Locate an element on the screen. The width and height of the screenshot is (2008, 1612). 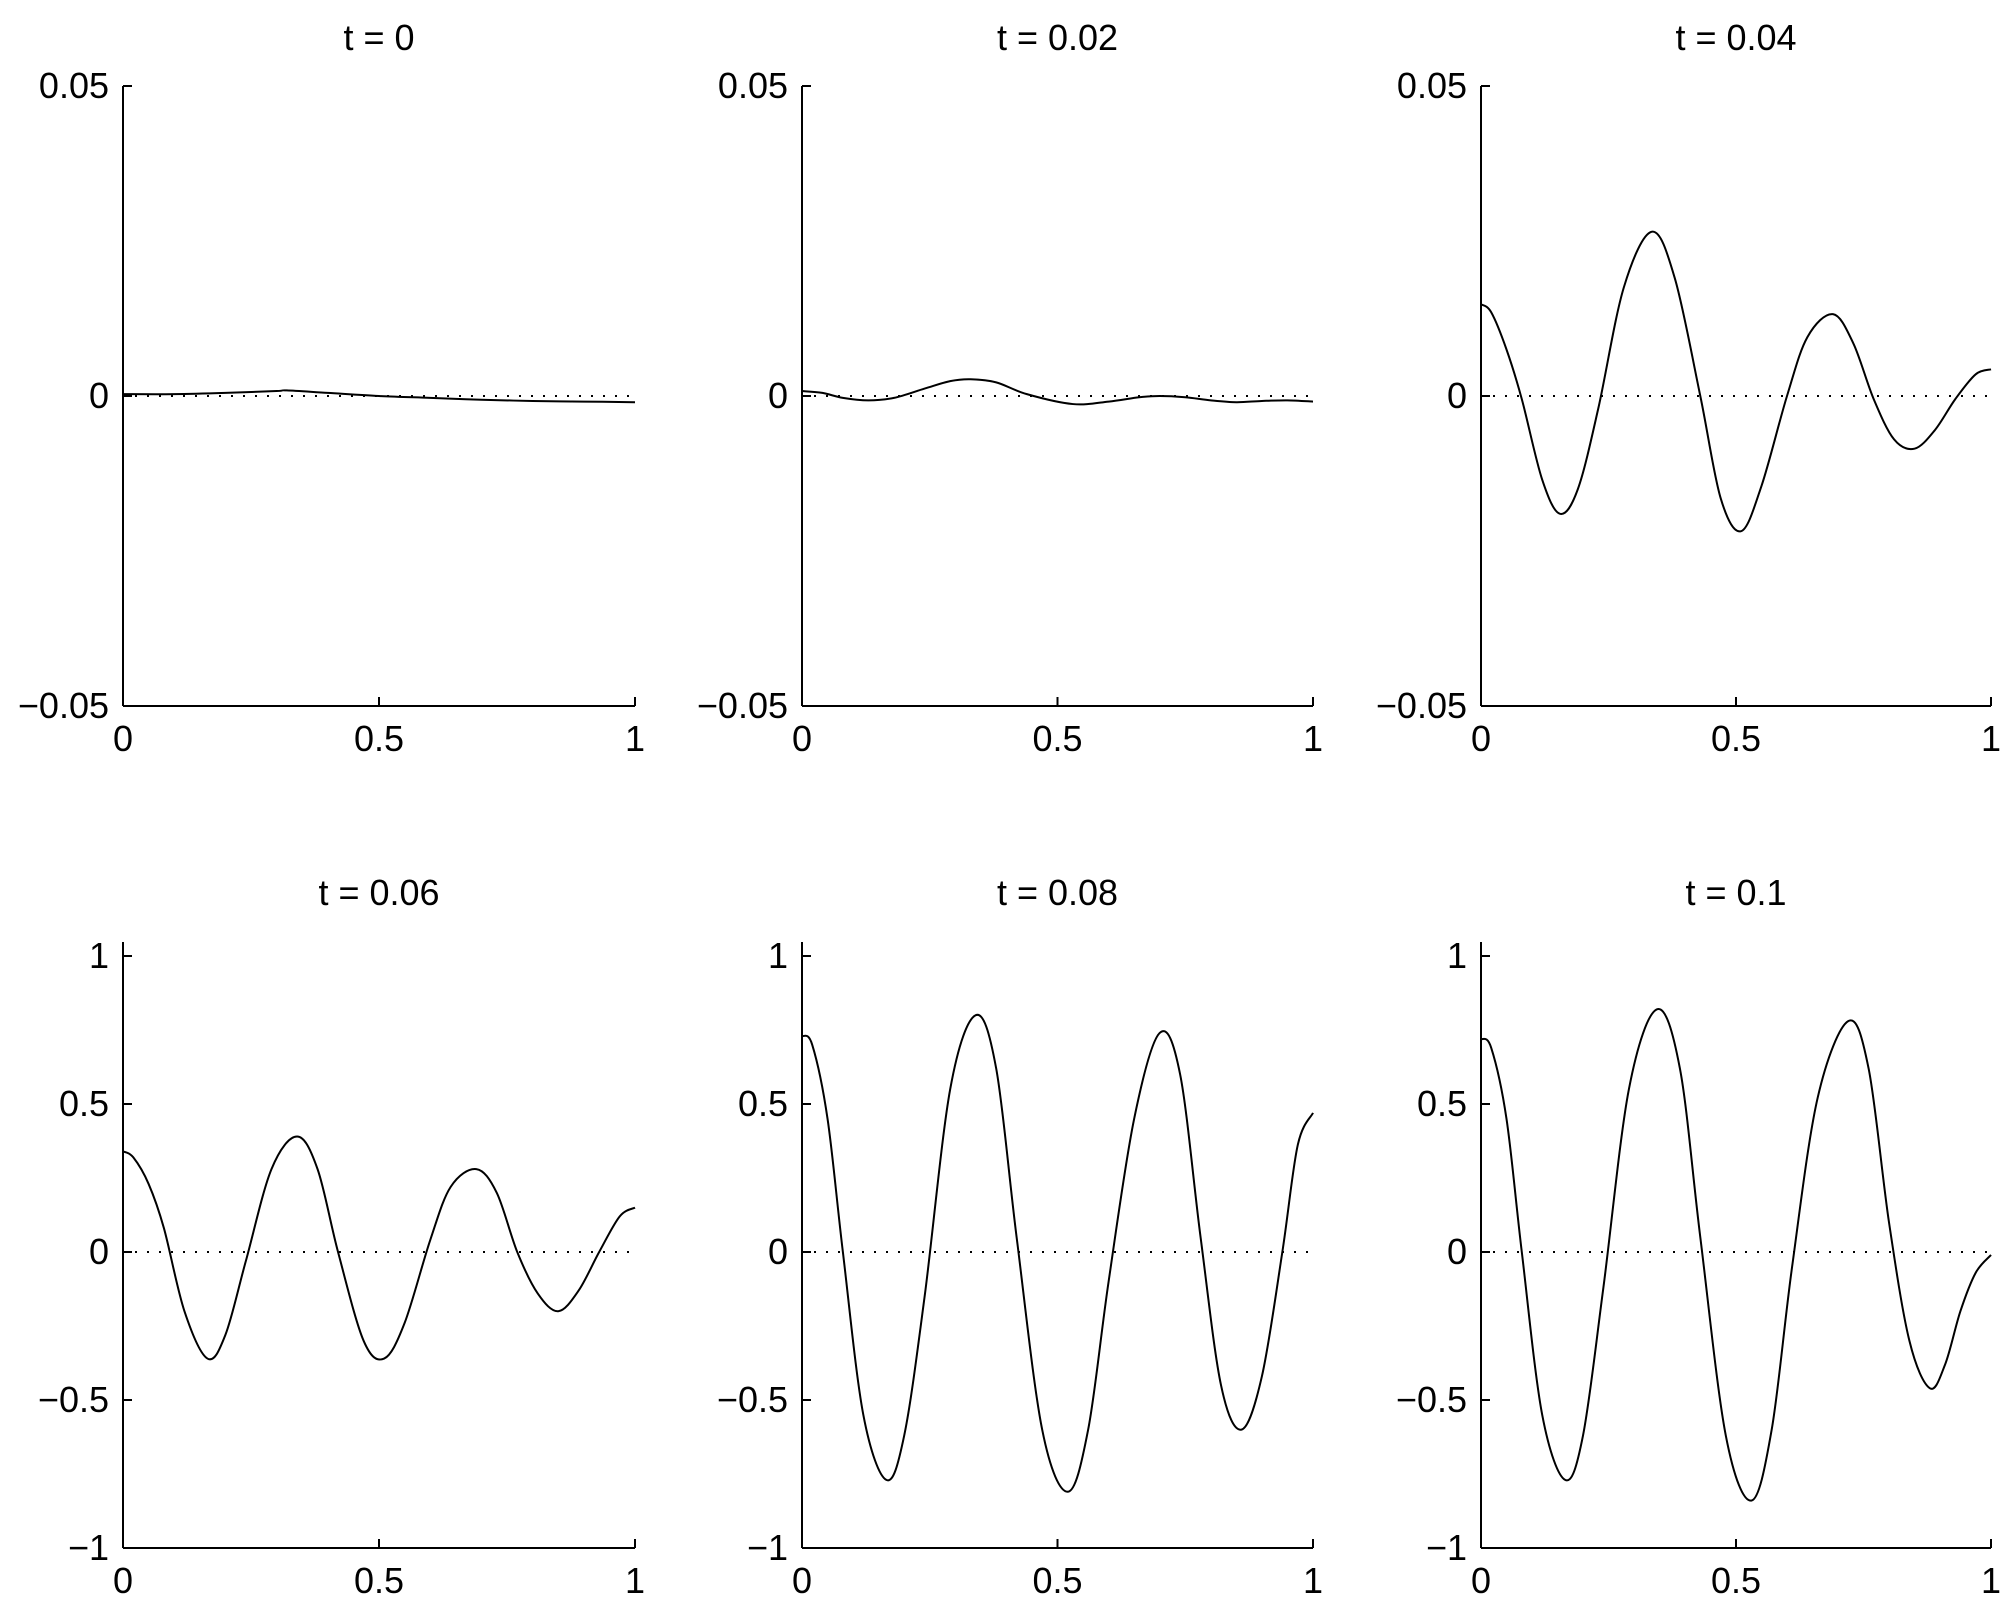
subplot-title: t = 0.08 is located at coordinates (1057, 892).